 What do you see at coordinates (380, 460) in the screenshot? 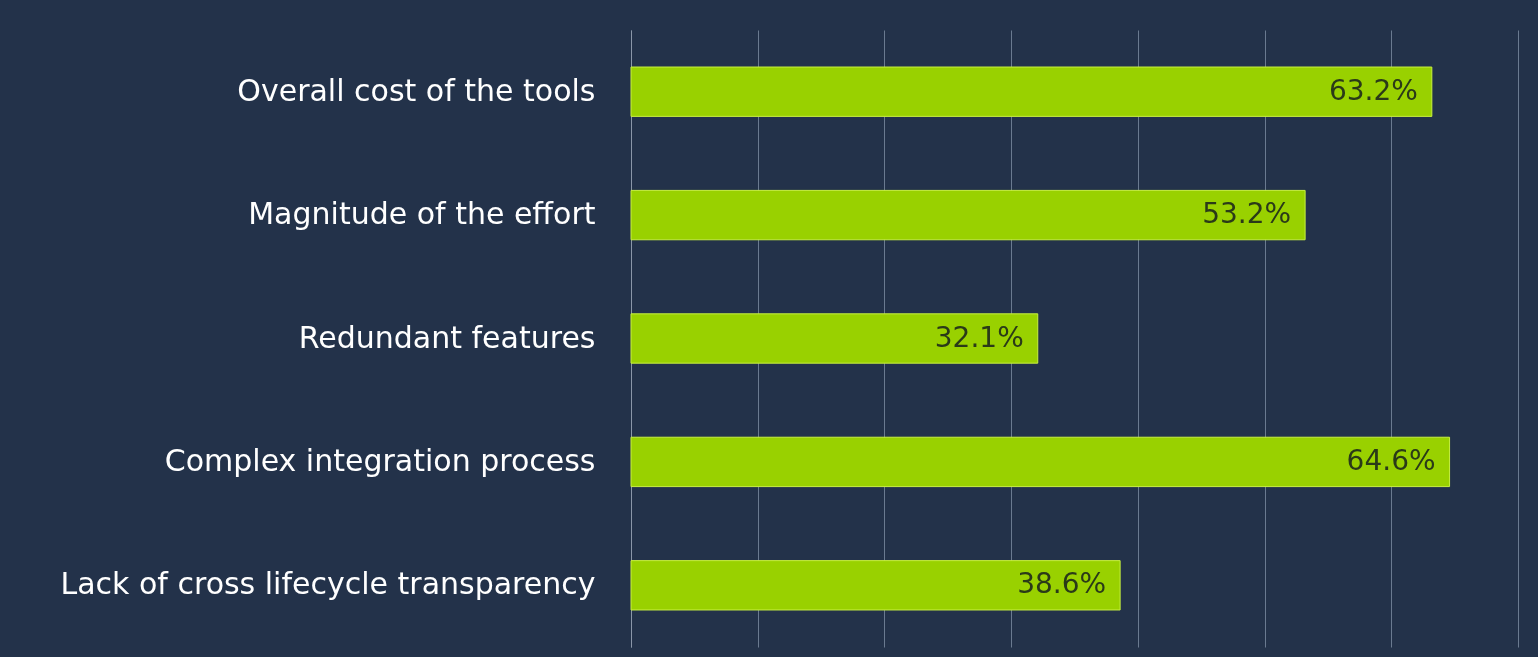
I see `y-tick-label: Complex integration process` at bounding box center [380, 460].